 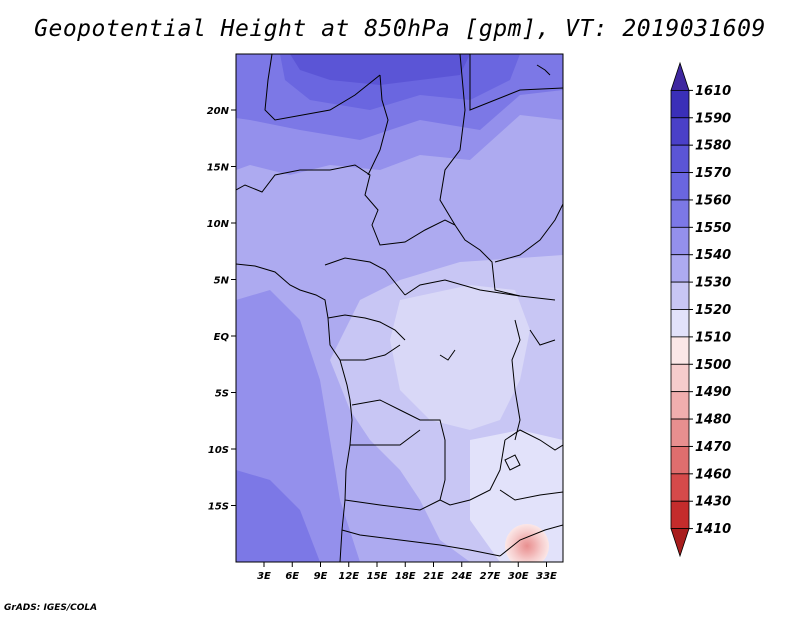 I want to click on colorbar-level-label: 1480, so click(x=713, y=420).